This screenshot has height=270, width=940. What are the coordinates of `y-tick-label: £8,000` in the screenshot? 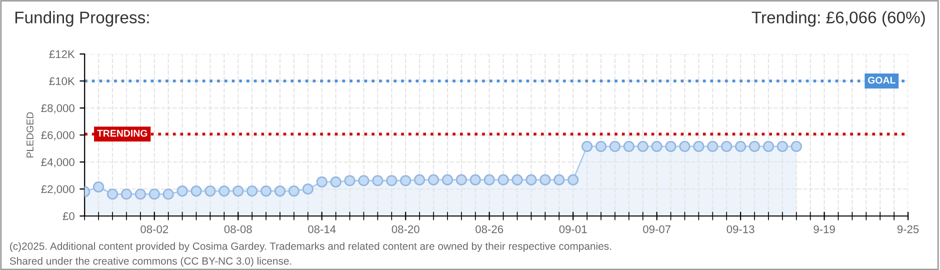 It's located at (57, 109).